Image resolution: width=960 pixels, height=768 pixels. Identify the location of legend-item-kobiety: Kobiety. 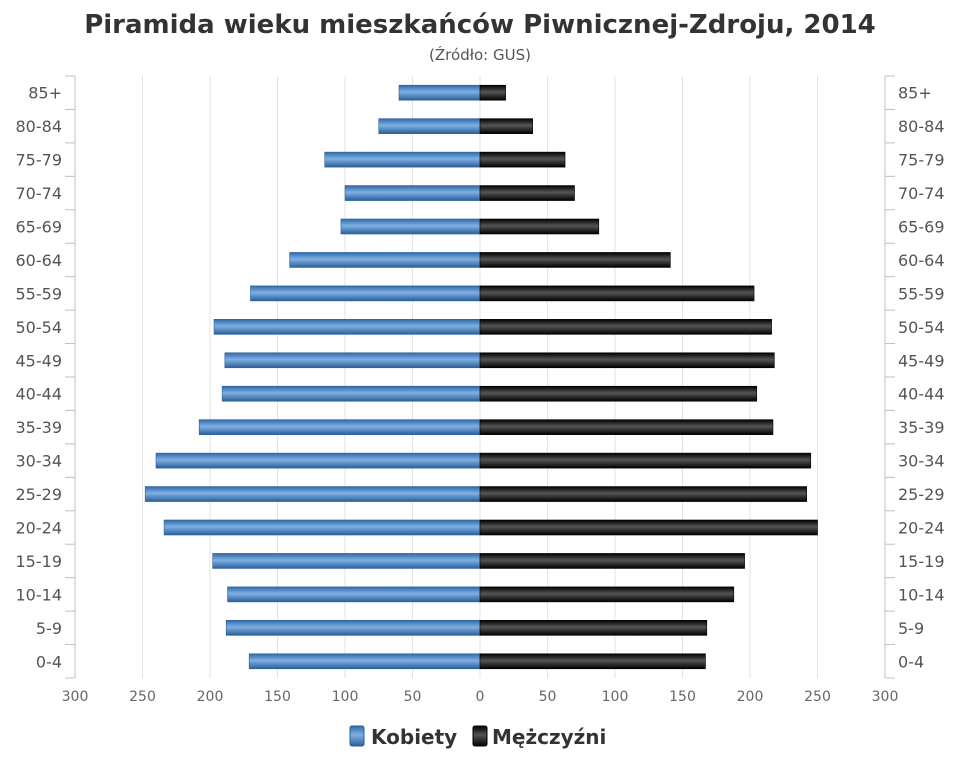
(403, 737).